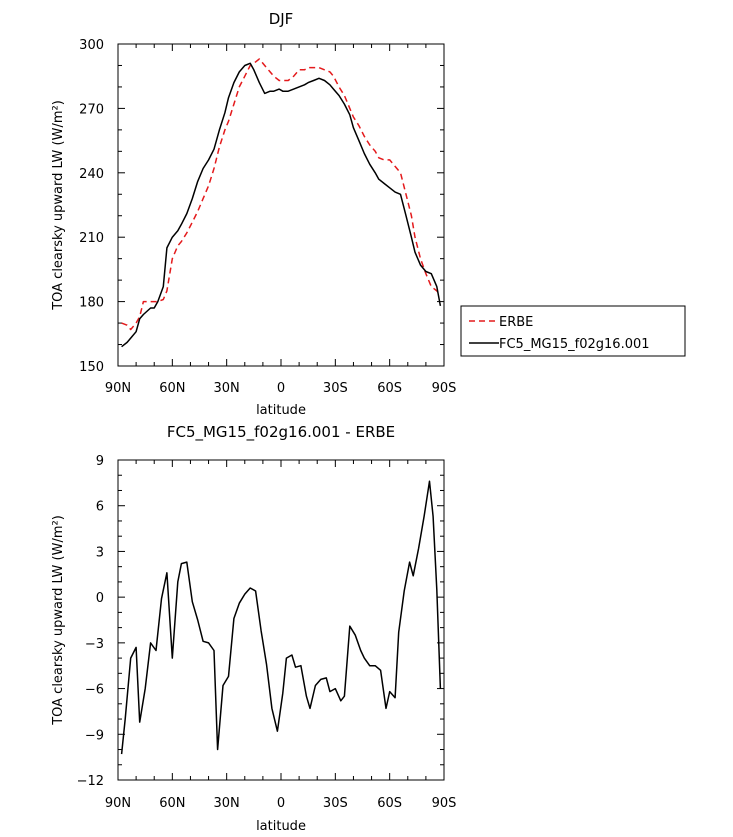 The image size is (733, 837). What do you see at coordinates (281, 194) in the screenshot?
I see `series-line-erbe` at bounding box center [281, 194].